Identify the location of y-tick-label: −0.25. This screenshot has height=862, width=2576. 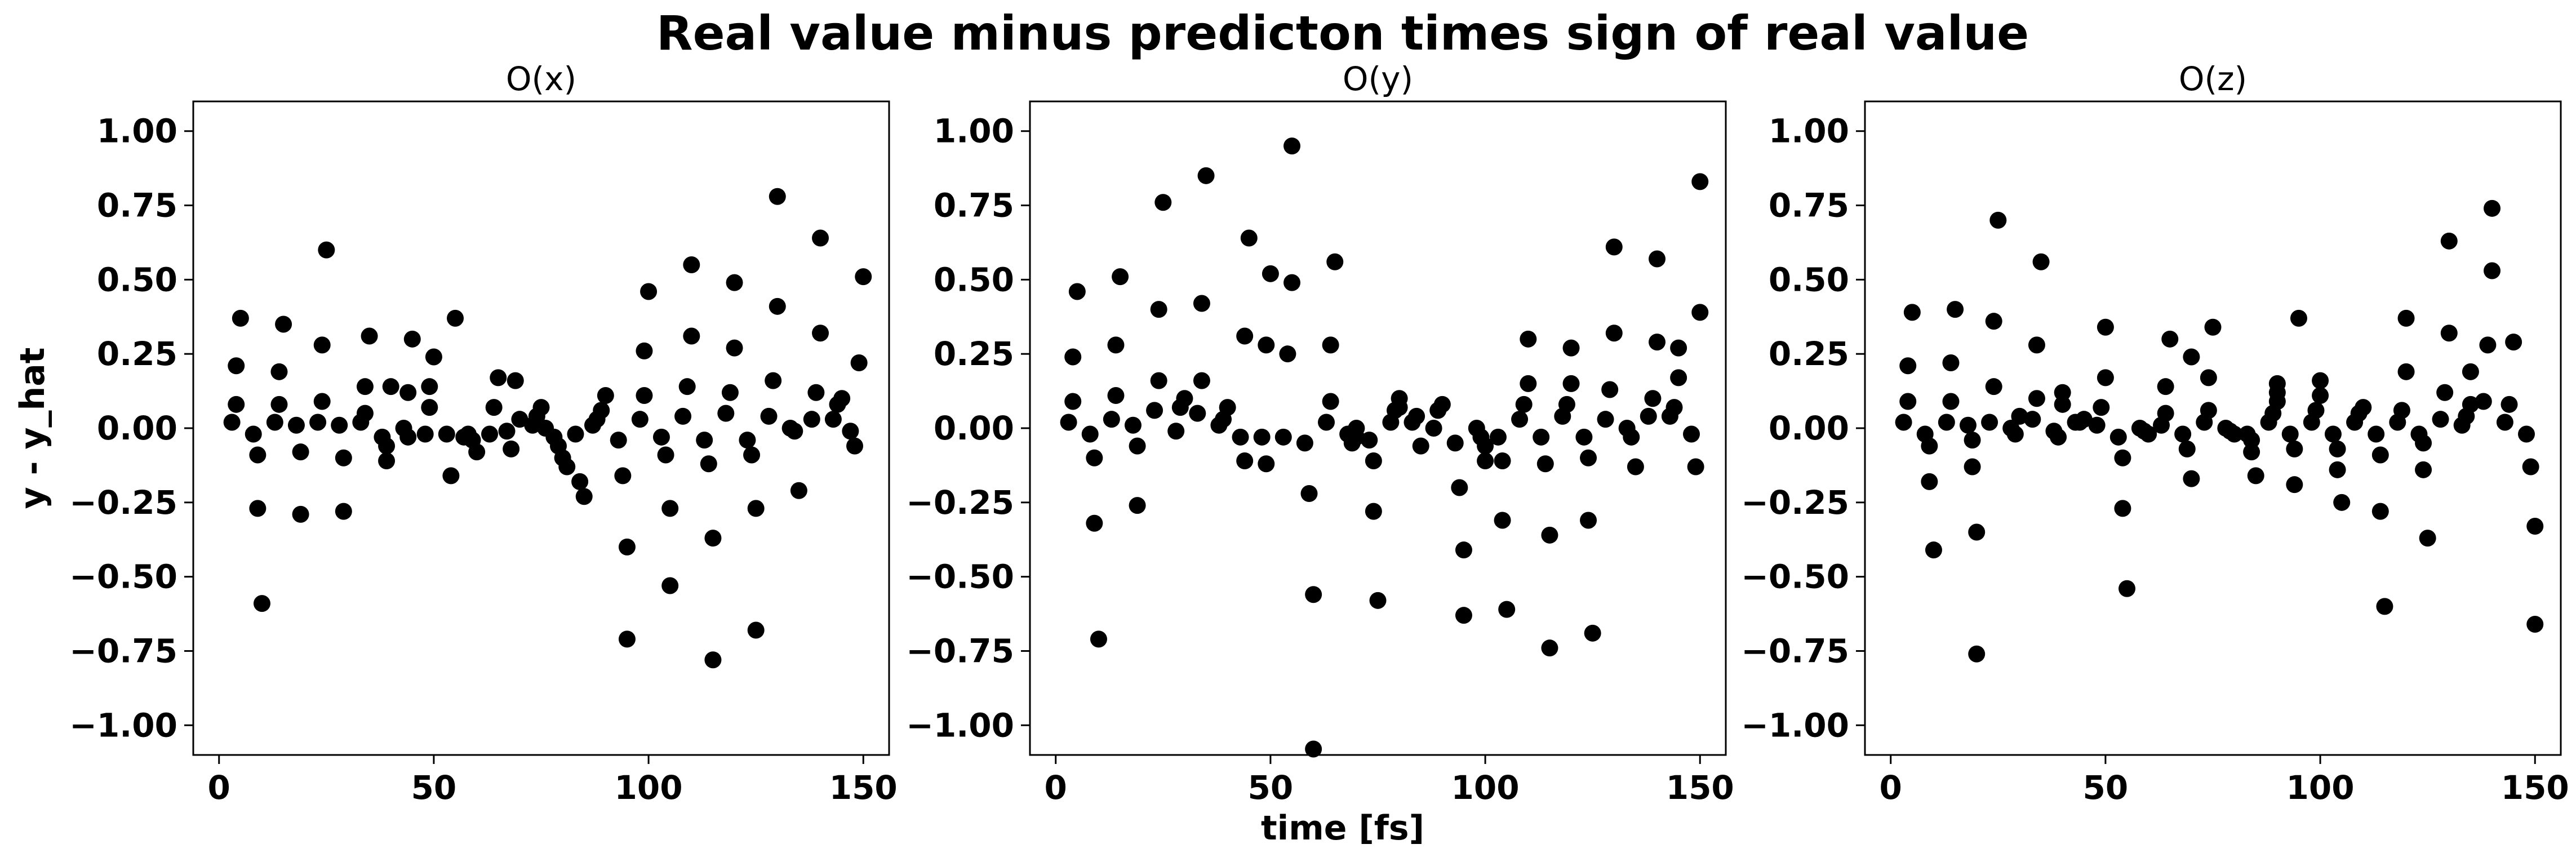
(123, 503).